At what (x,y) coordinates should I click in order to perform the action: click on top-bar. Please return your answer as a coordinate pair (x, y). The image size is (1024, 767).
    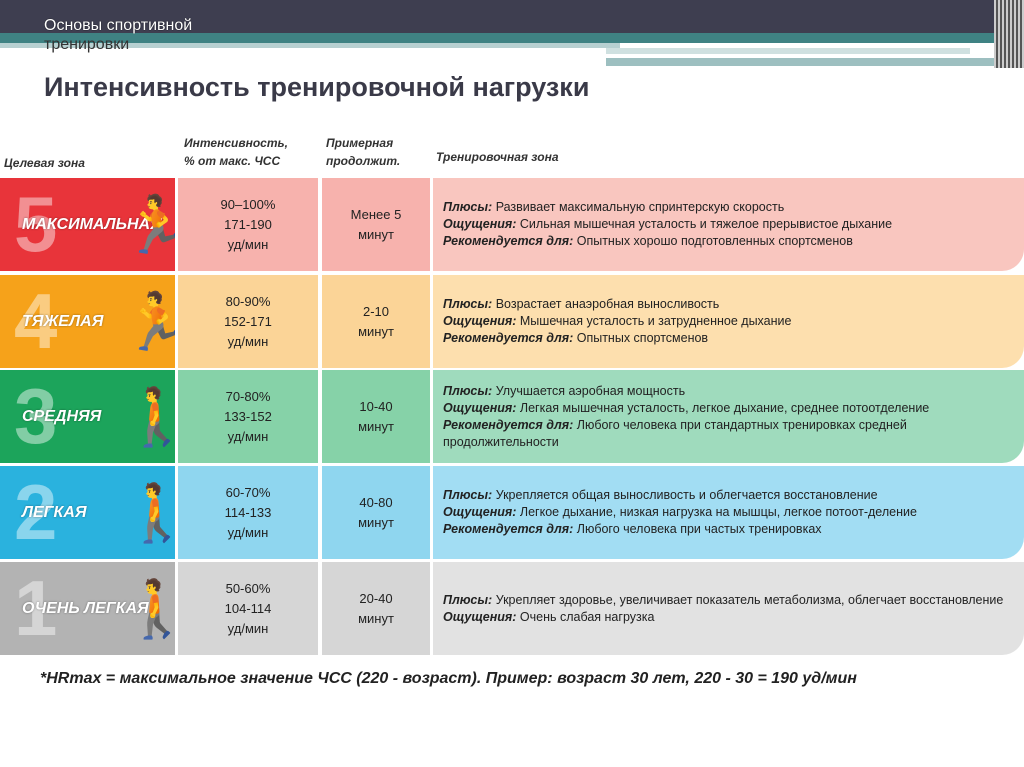
    Looking at the image, I should click on (512, 16).